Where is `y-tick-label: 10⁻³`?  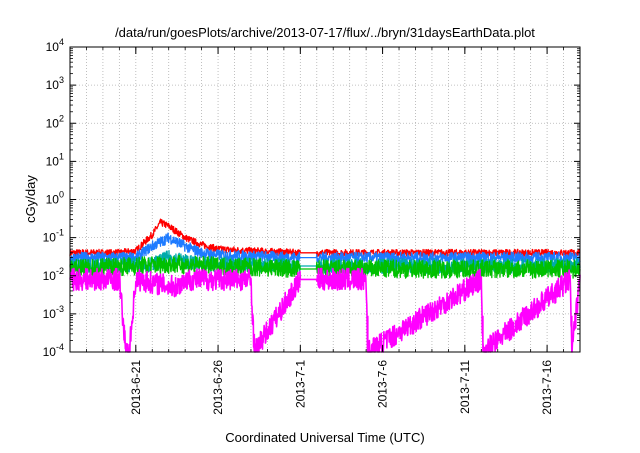 y-tick-label: 10⁻³ is located at coordinates (53, 312).